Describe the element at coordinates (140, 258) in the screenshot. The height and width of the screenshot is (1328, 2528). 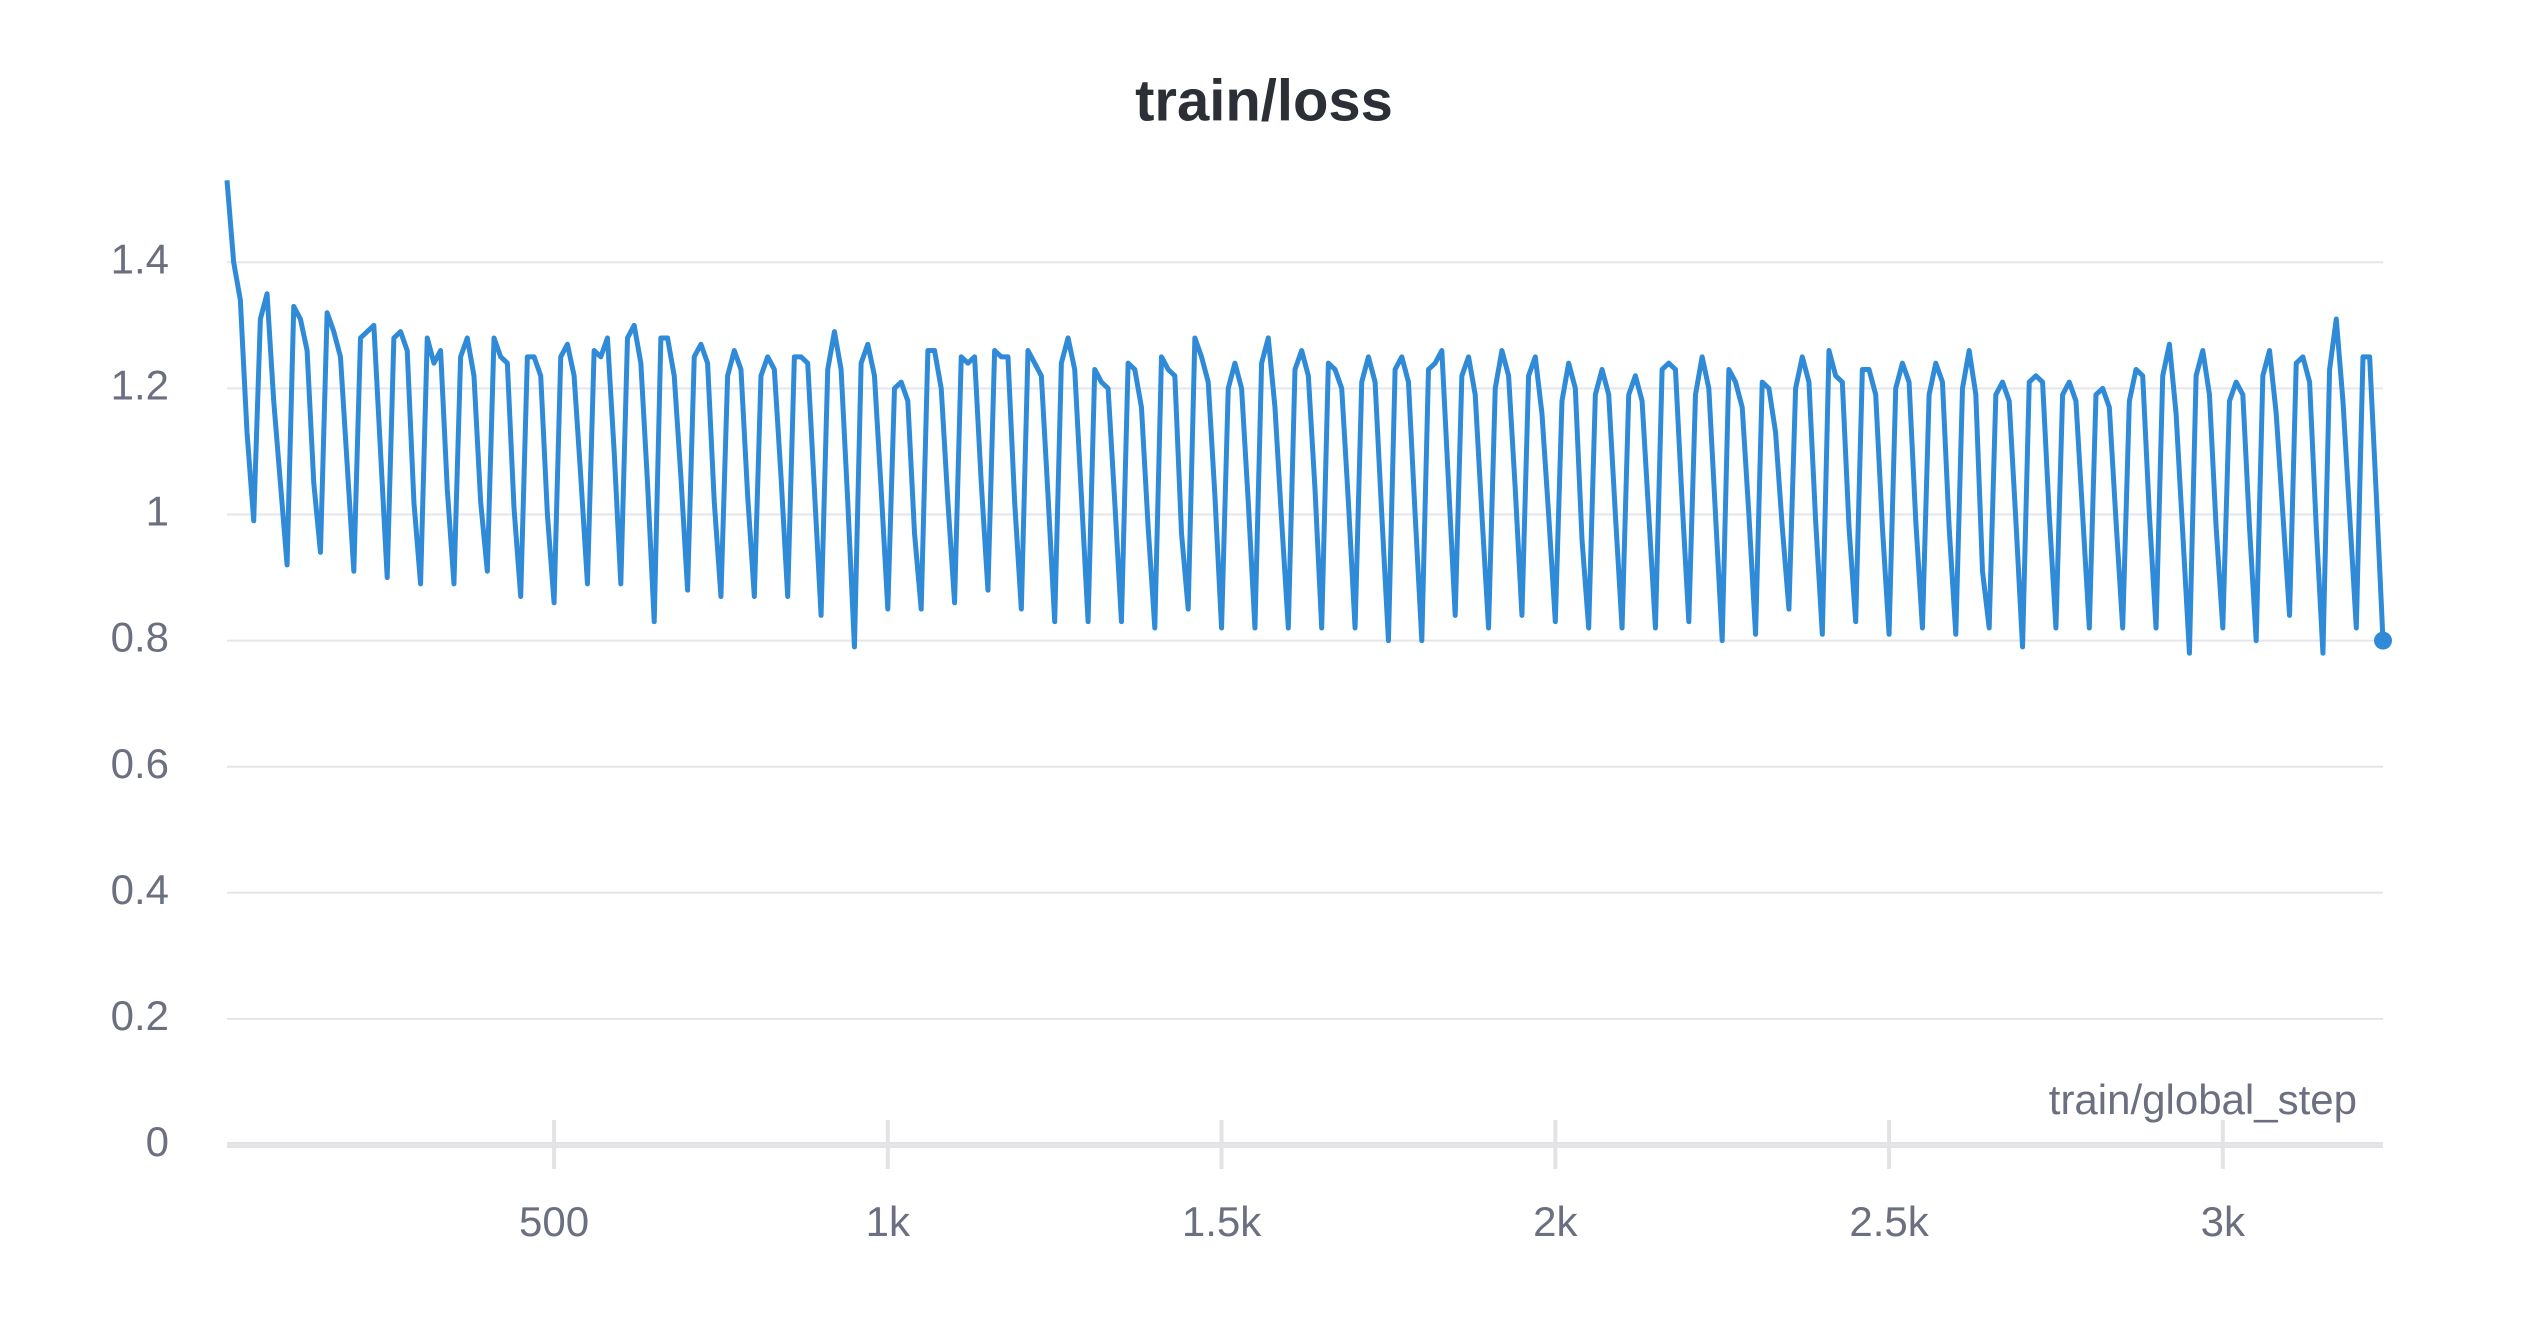
I see `y-tick-label: 1.4` at that location.